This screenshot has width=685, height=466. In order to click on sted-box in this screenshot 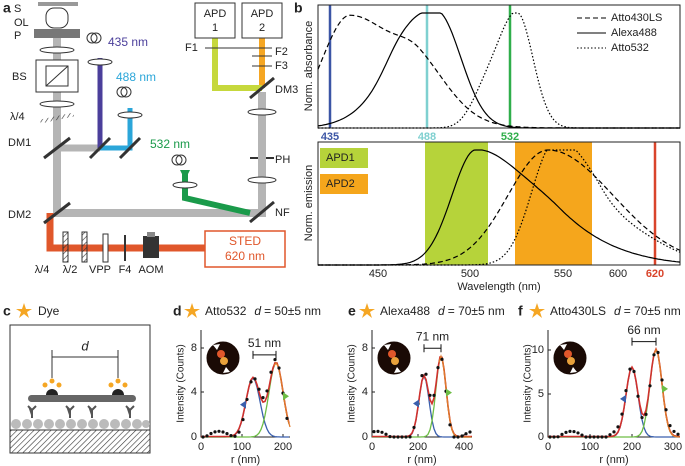, I will do `click(245, 249)`.